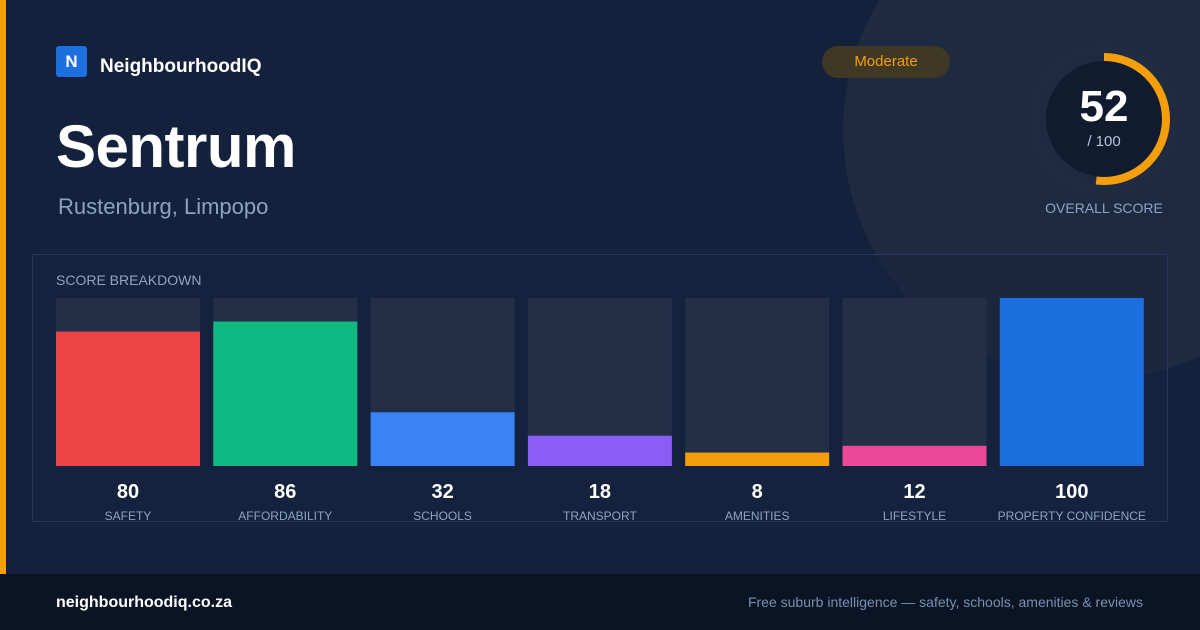 The width and height of the screenshot is (1200, 630). I want to click on bar-affordability, so click(285, 393).